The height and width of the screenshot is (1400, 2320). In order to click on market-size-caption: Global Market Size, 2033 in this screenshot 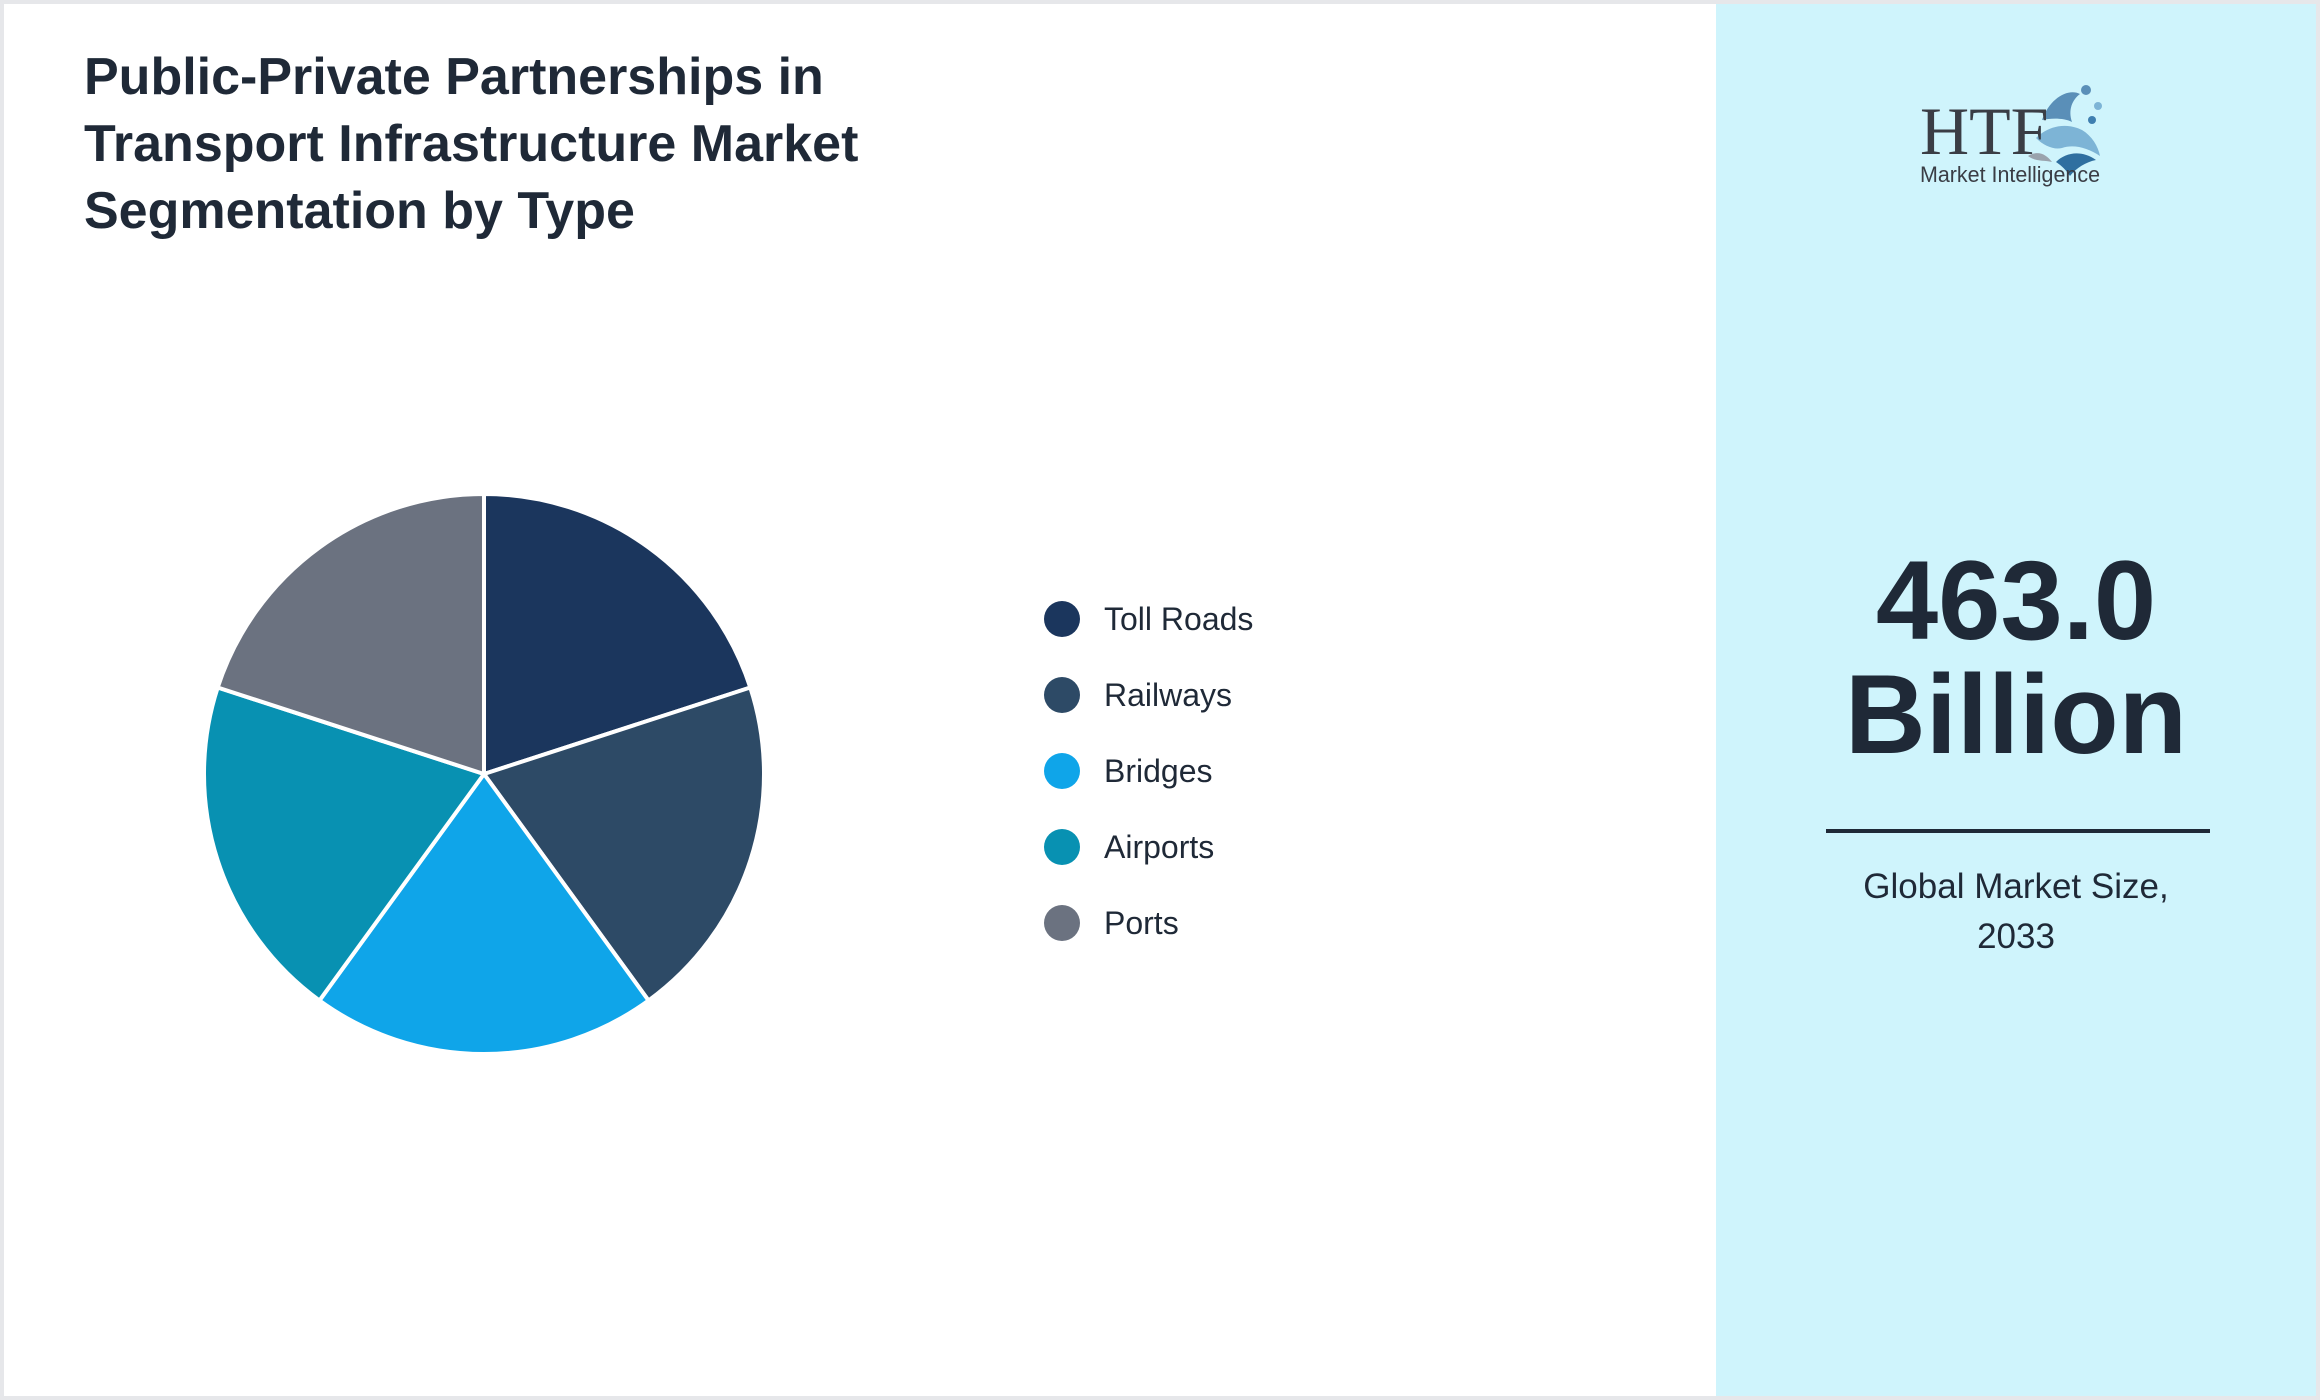, I will do `click(2016, 912)`.